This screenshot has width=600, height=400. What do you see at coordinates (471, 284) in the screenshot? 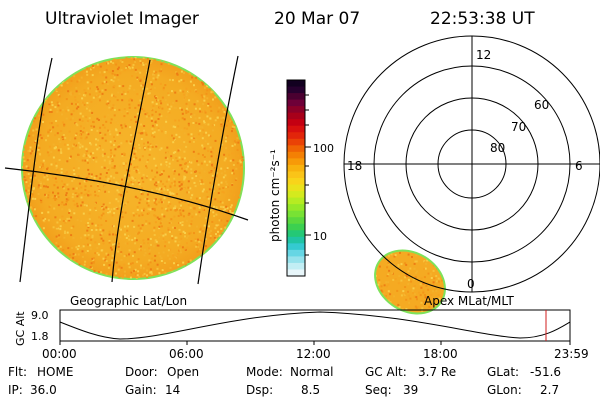
I see `polar-mlt-0: 0` at bounding box center [471, 284].